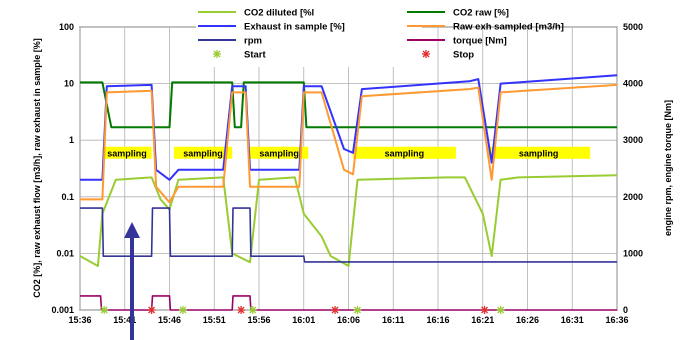  I want to click on y-right-tick-label: 1000, so click(633, 253).